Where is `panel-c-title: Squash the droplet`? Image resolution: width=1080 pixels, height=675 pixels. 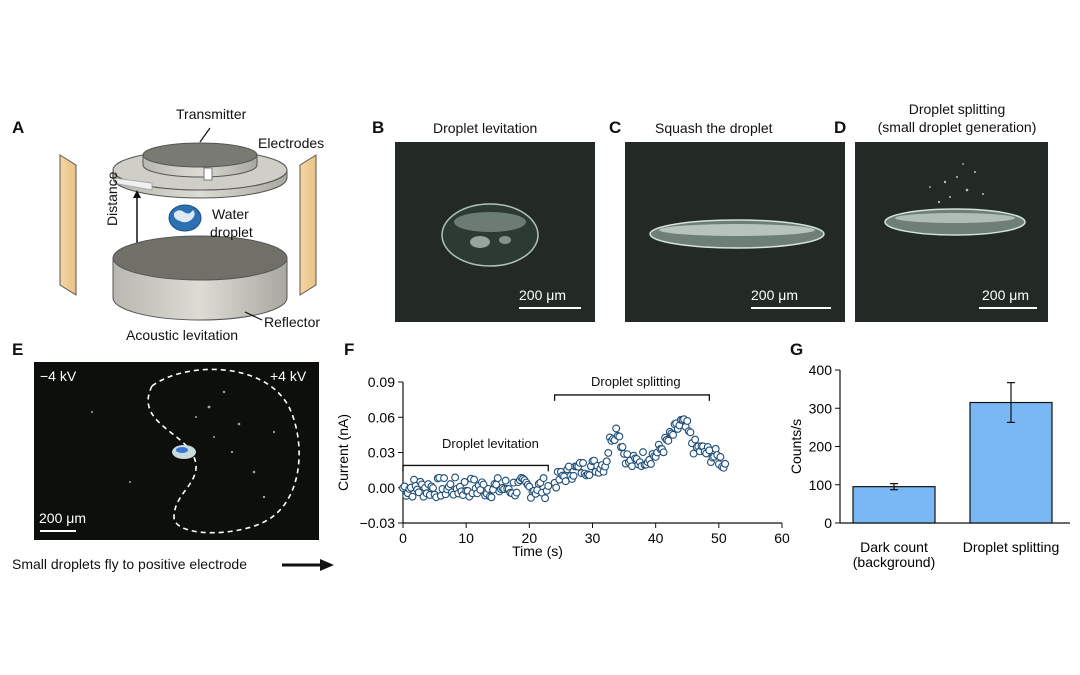
panel-c-title: Squash the droplet is located at coordinates (714, 128).